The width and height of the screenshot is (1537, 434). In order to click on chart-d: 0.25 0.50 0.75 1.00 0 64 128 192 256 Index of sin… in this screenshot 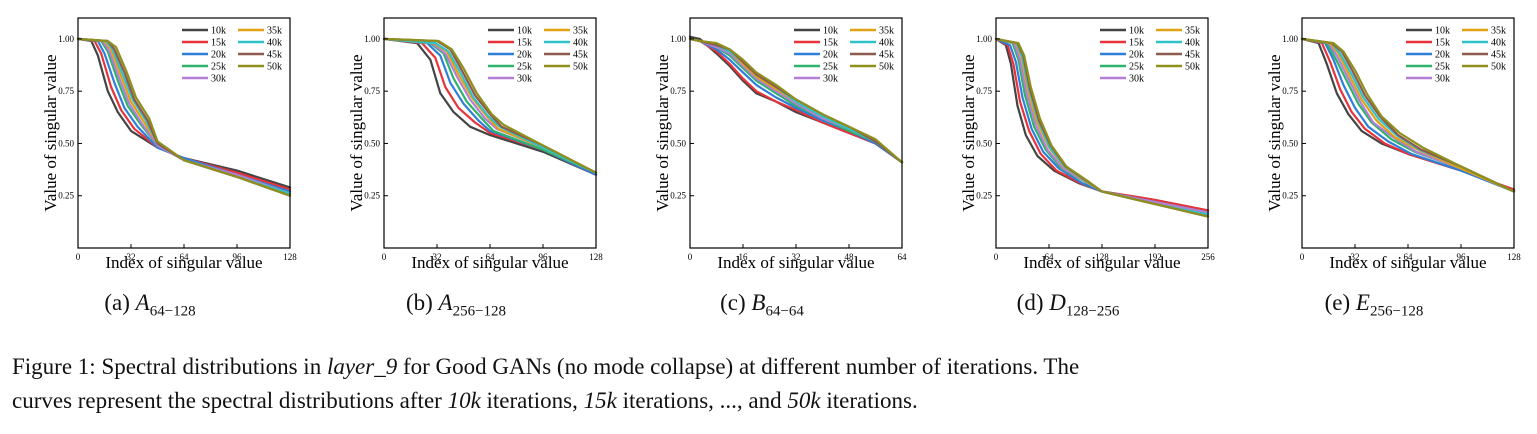, I will do `click(1087, 144)`.